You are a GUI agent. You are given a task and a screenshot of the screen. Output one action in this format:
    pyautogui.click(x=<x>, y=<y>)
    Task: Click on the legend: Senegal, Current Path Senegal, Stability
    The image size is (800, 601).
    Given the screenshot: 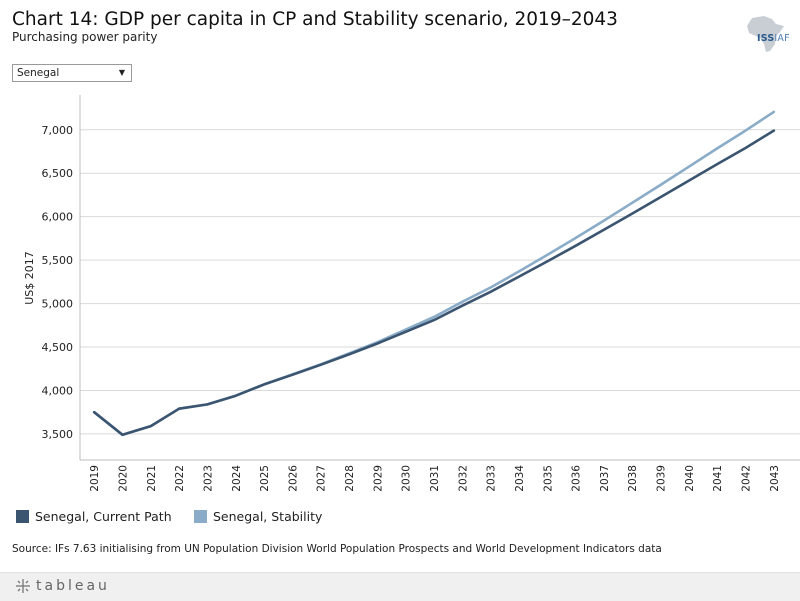 What is the action you would take?
    pyautogui.click(x=400, y=519)
    